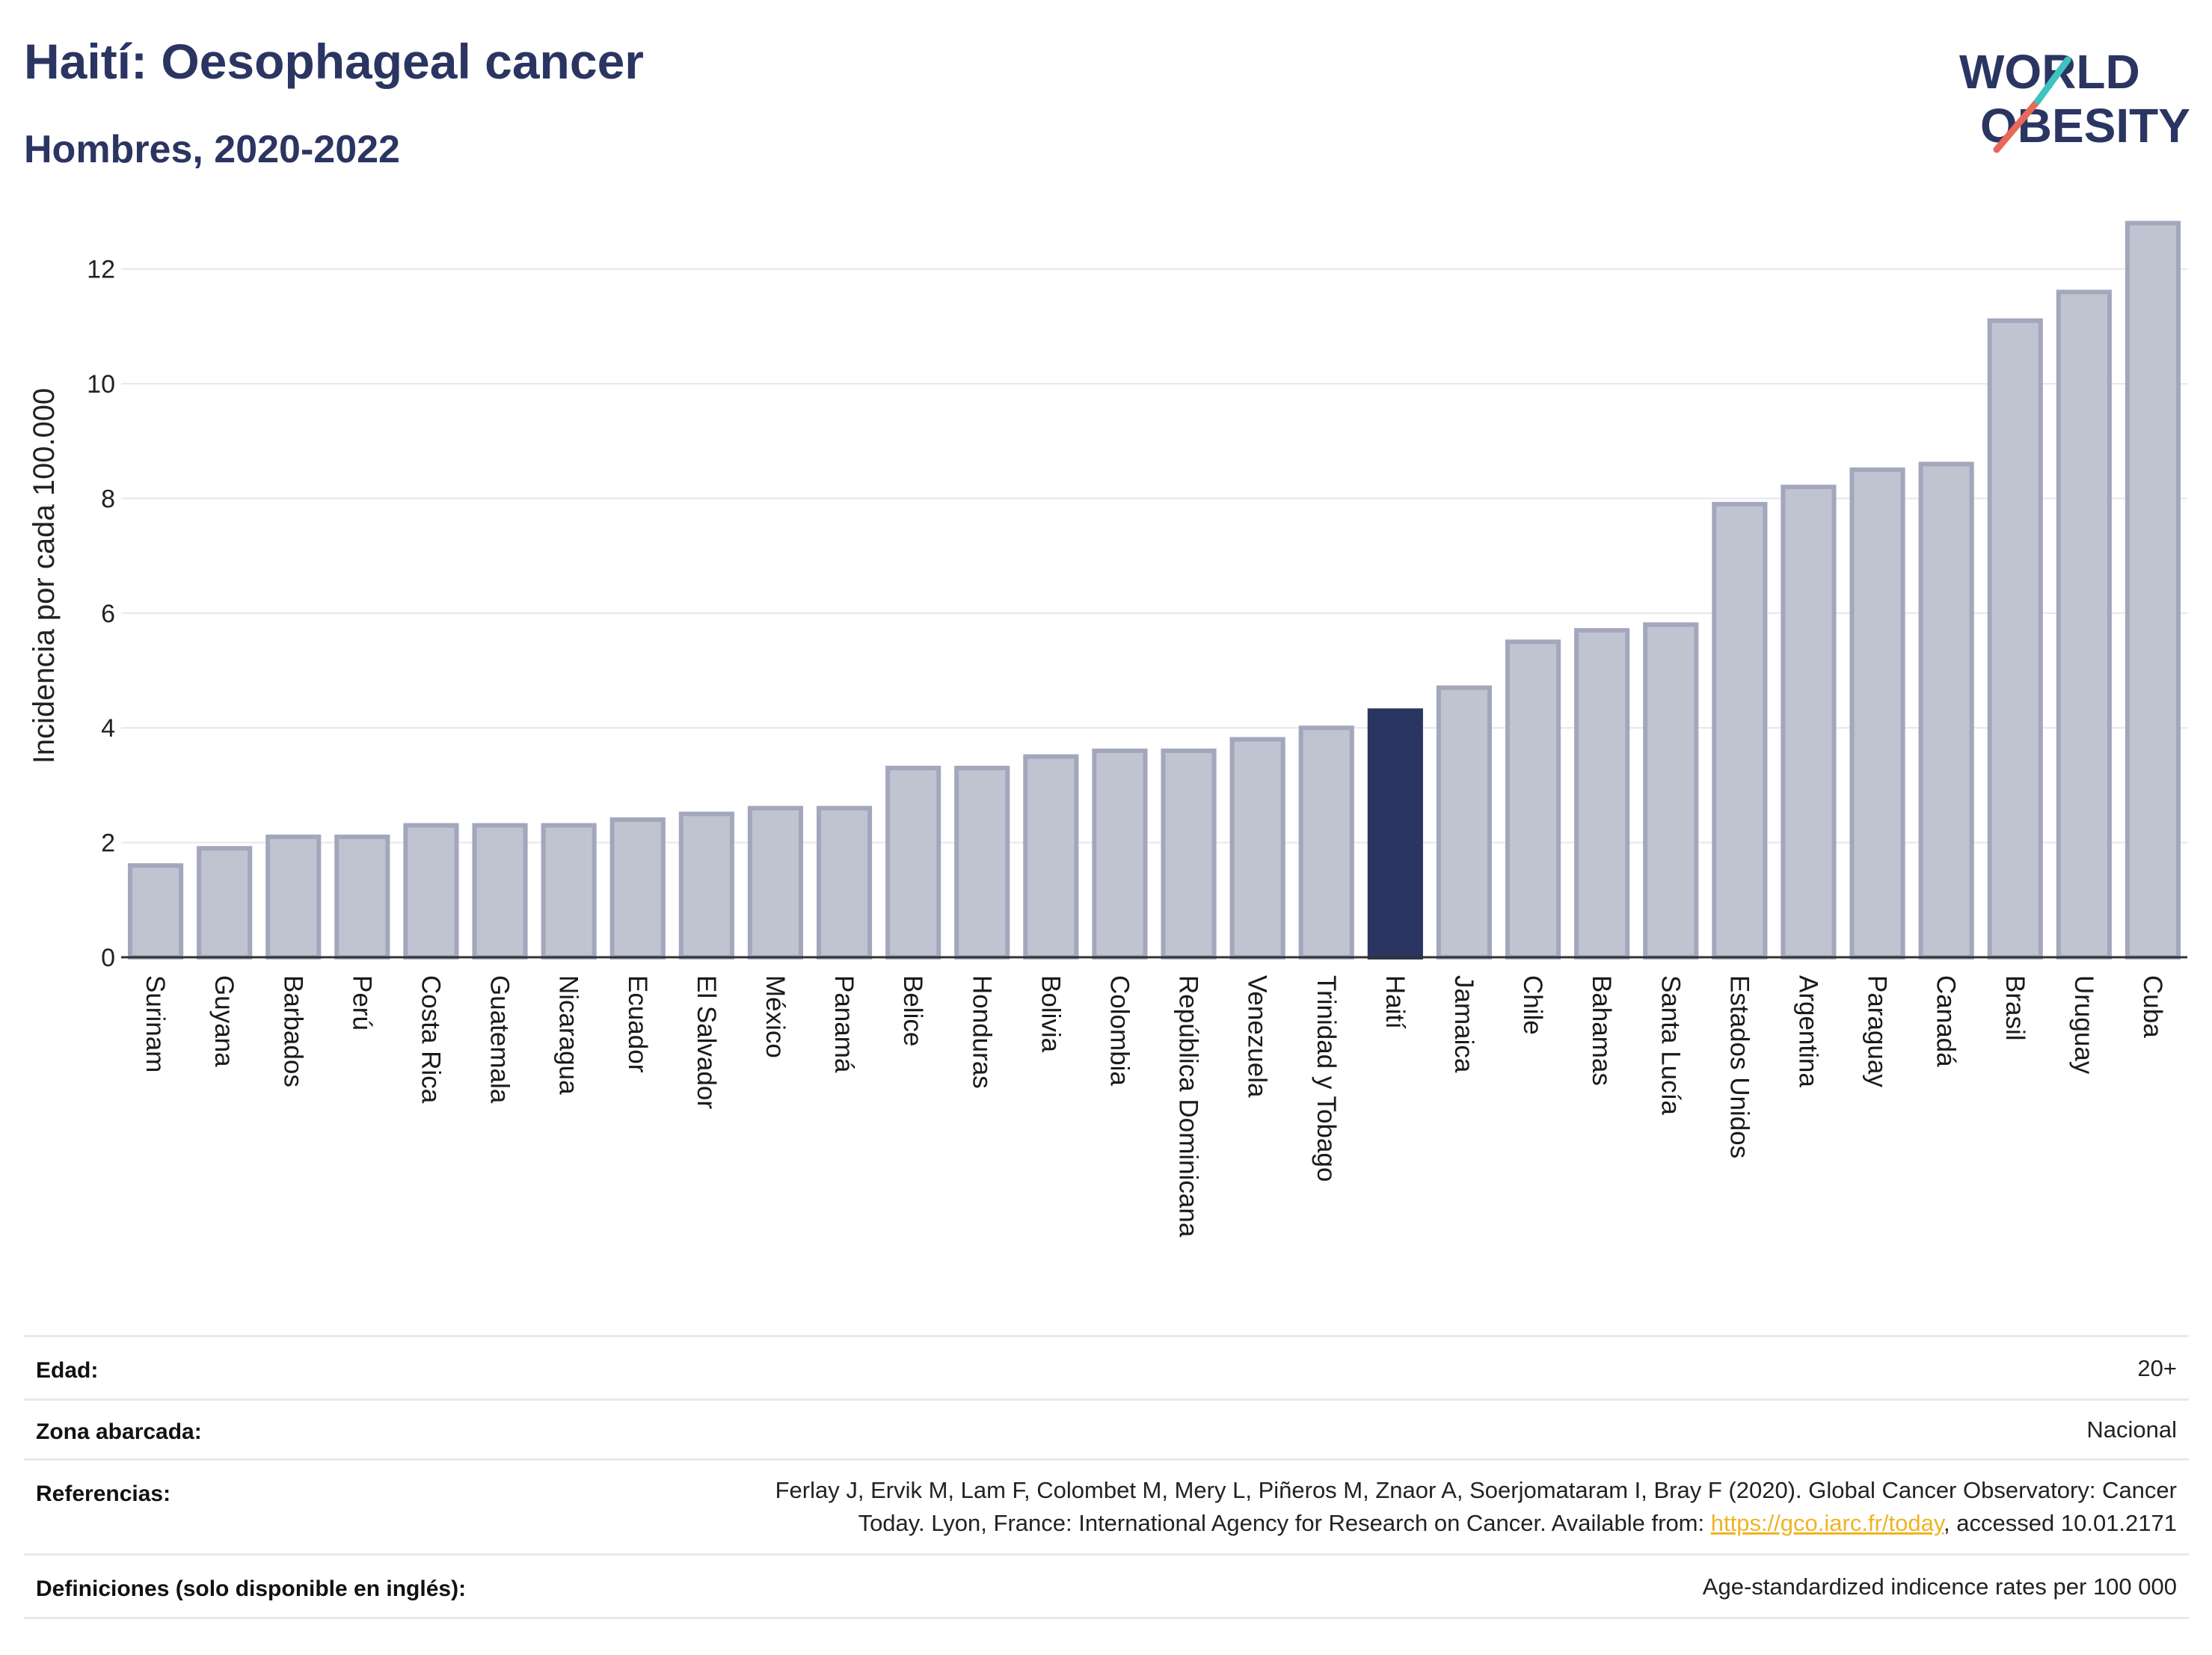 The image size is (2212, 1655). What do you see at coordinates (67, 1370) in the screenshot?
I see `meta-edad-label: Edad:` at bounding box center [67, 1370].